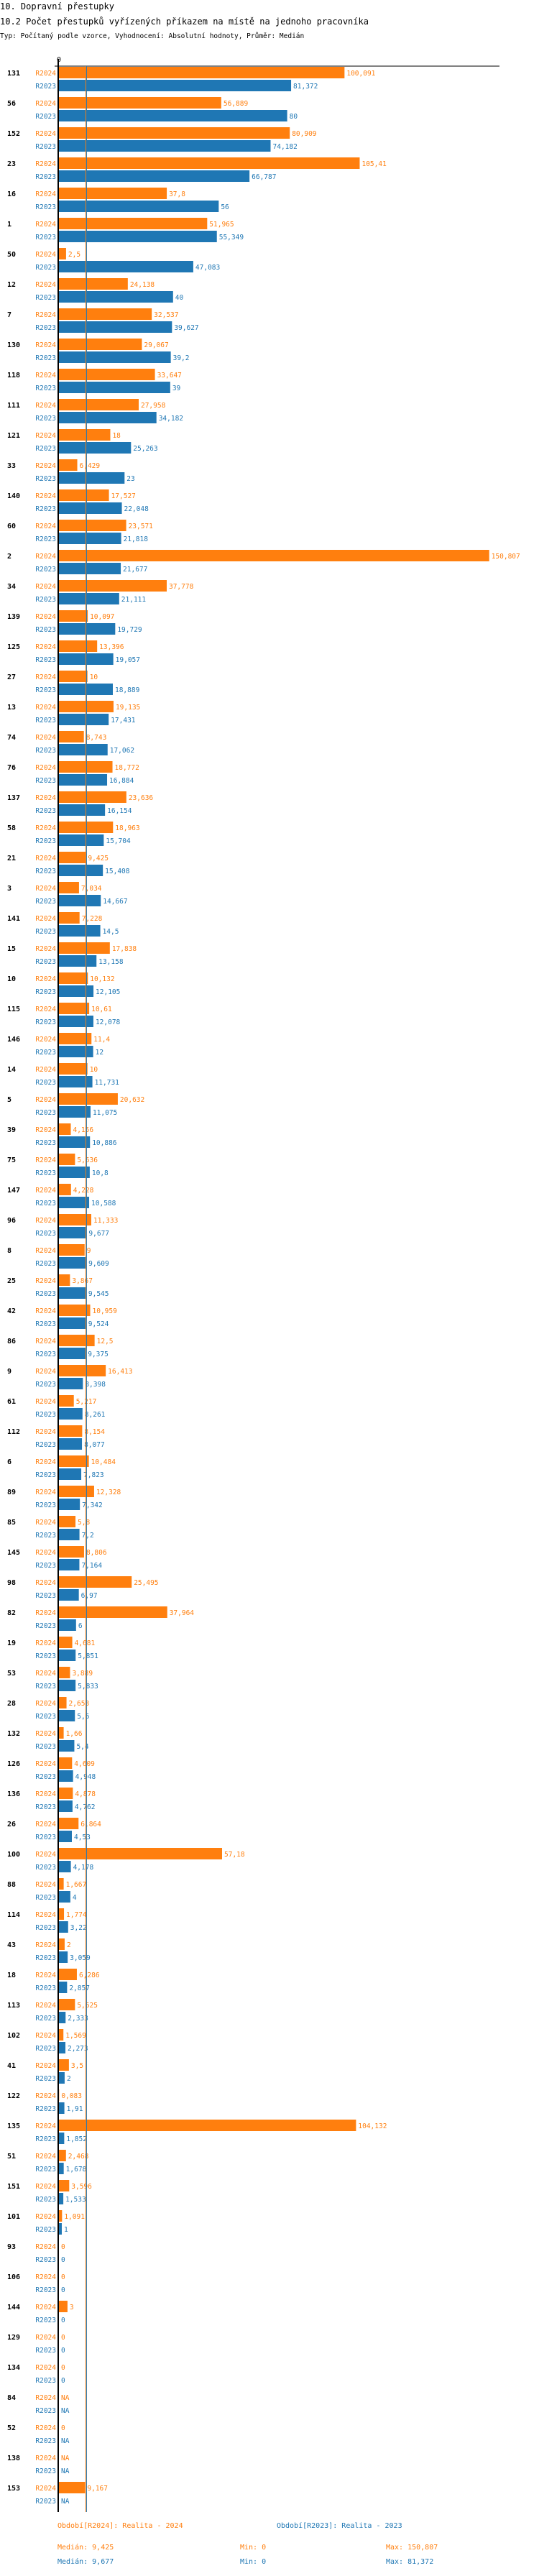  I want to click on value-label: 6,97, so click(90, 1596).